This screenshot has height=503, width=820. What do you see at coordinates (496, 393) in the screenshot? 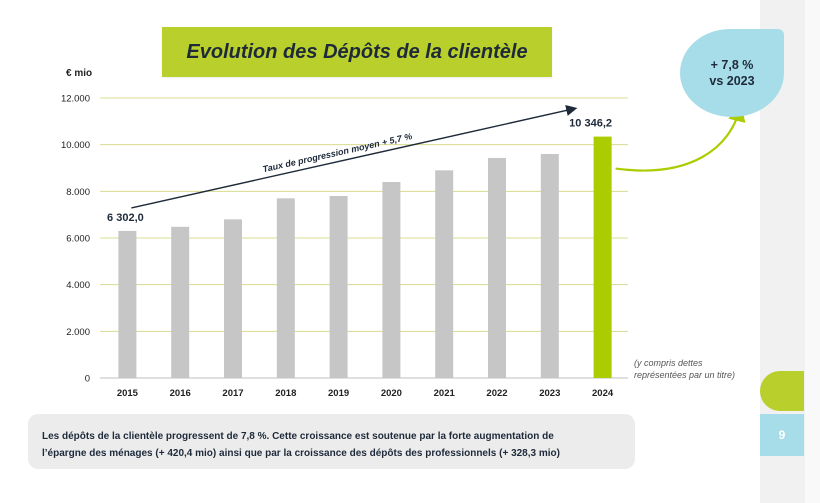
I see `x-tick-label: 2022` at bounding box center [496, 393].